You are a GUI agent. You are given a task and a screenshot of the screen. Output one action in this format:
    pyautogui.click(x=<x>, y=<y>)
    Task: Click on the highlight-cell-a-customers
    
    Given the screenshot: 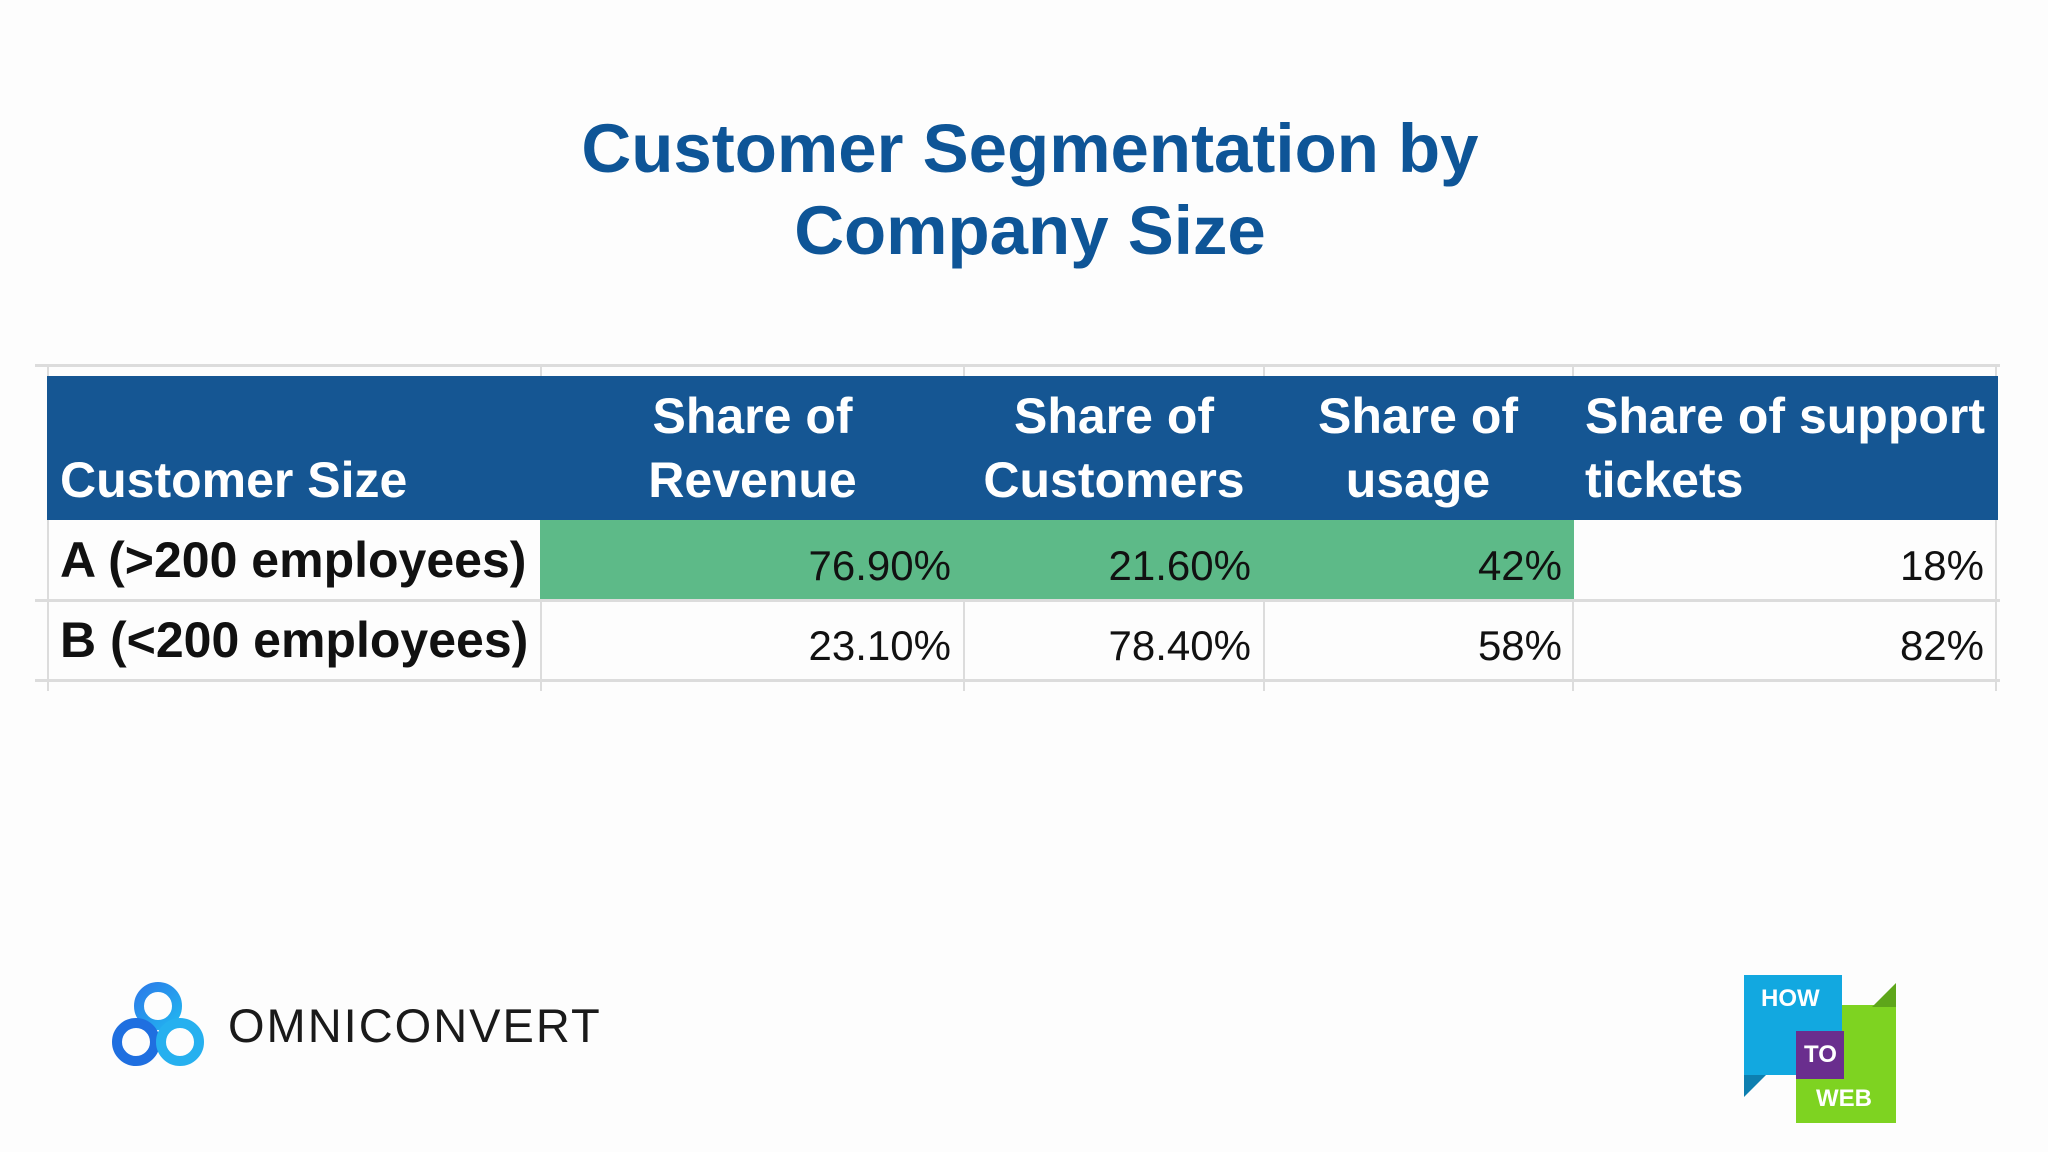 What is the action you would take?
    pyautogui.click(x=1113, y=559)
    